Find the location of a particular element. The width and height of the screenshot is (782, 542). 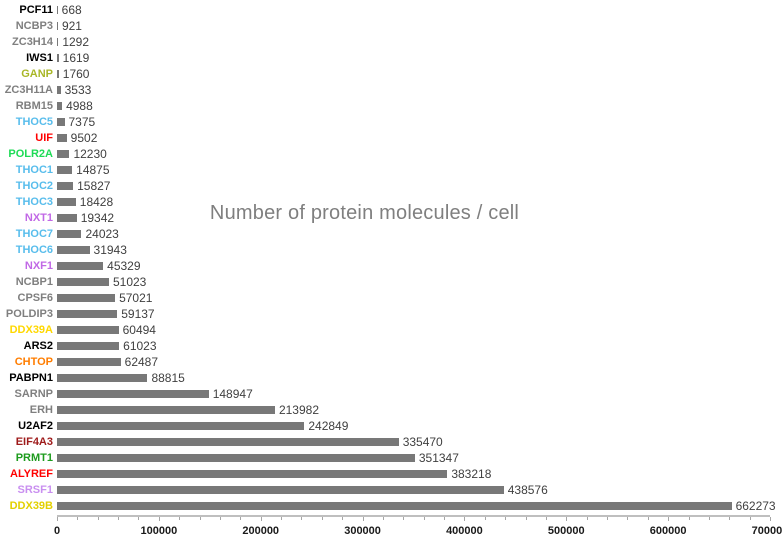

bar-row: THOC2 15827 is located at coordinates (391, 186).